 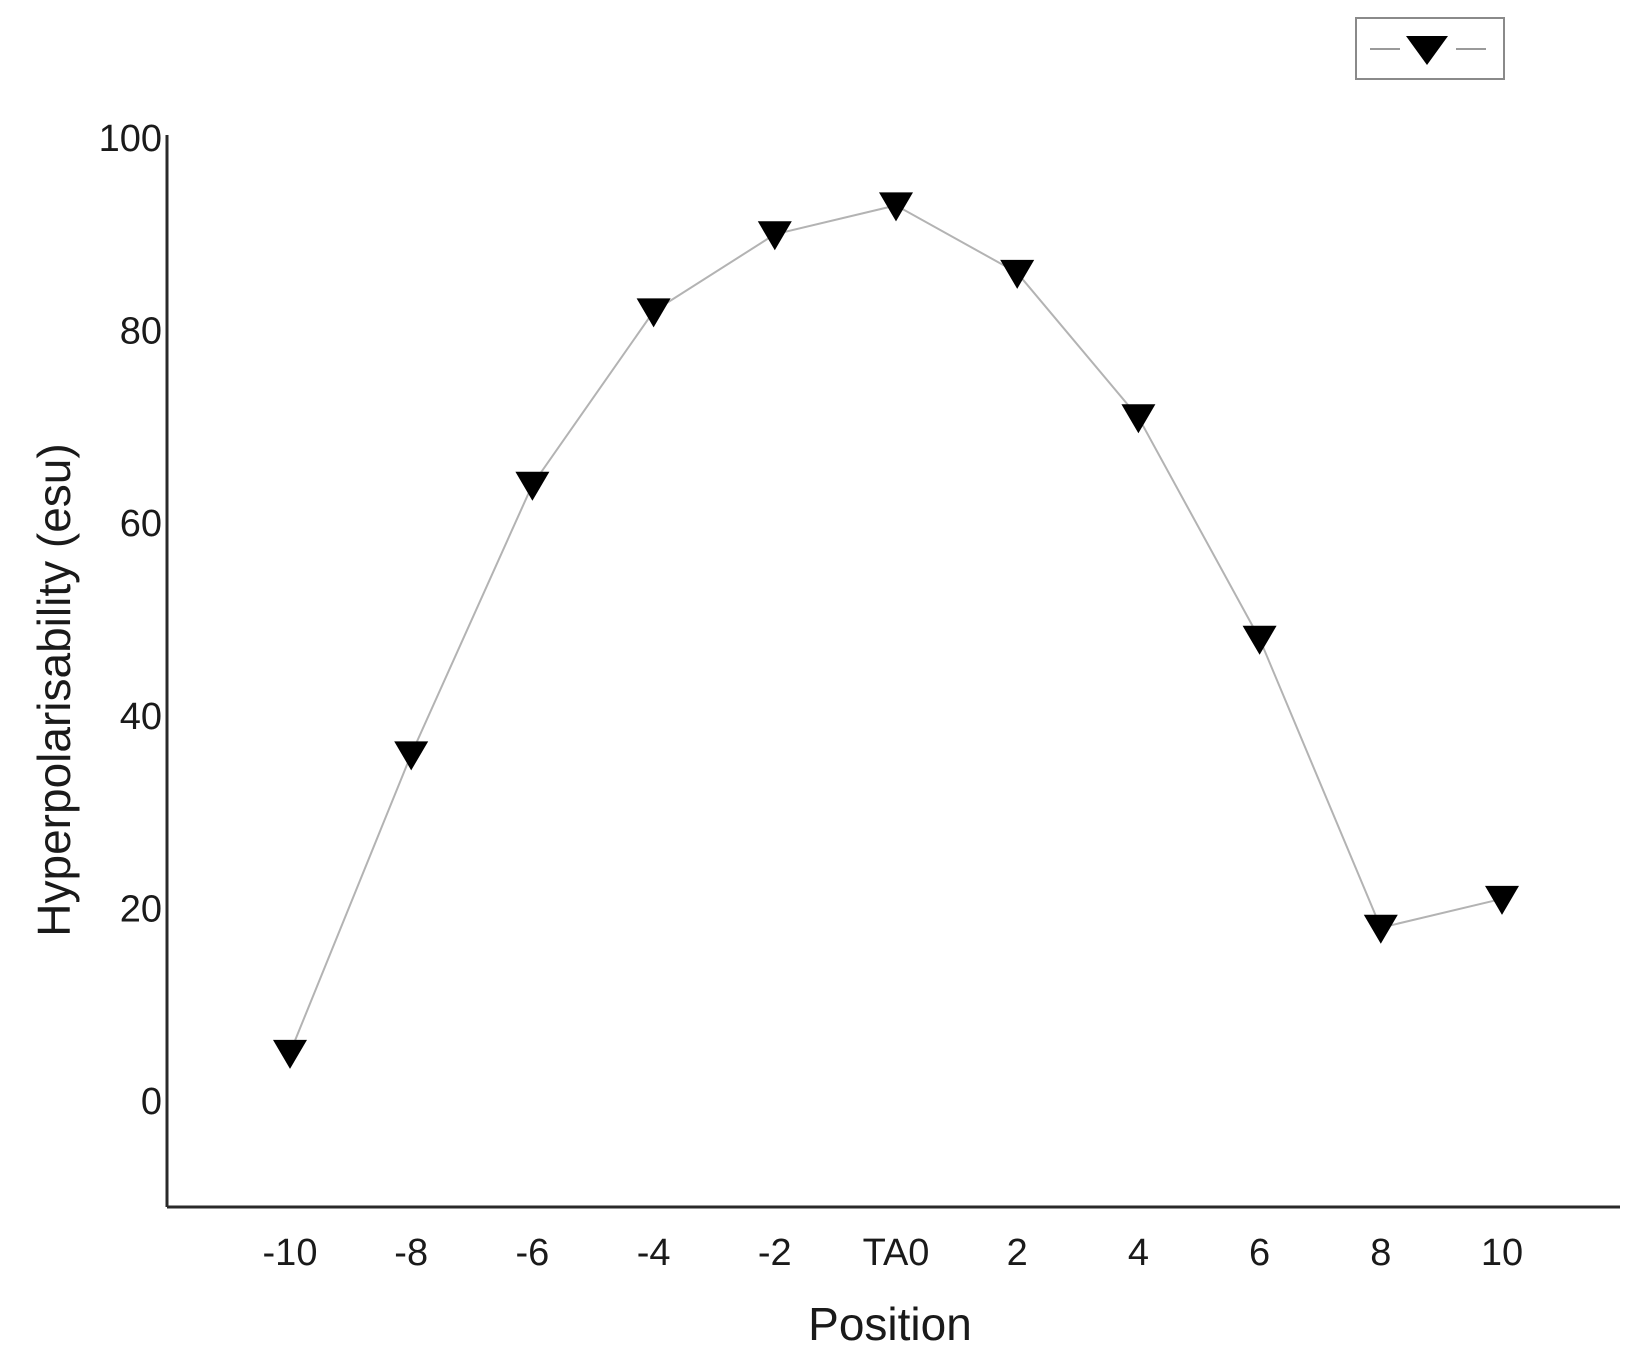 What do you see at coordinates (141, 524) in the screenshot?
I see `y-tick-label: 60` at bounding box center [141, 524].